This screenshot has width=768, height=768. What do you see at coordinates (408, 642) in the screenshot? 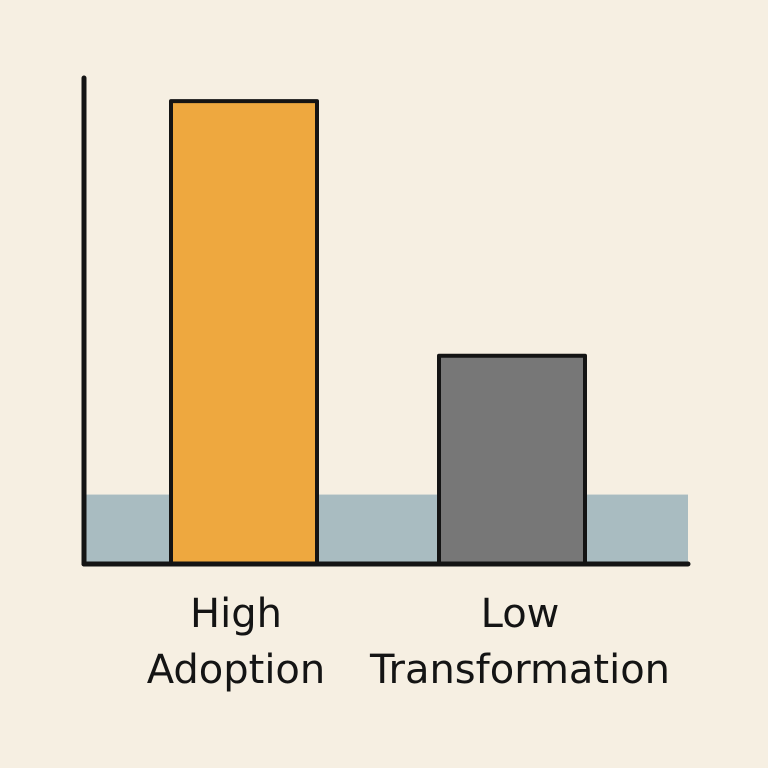
I see `category-labels: High Adoption Low Transformation` at bounding box center [408, 642].